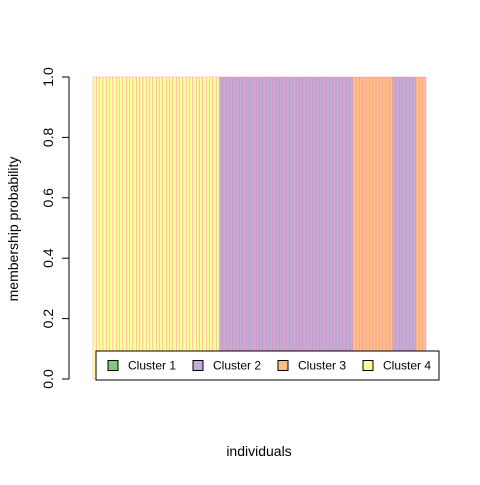 This screenshot has height=485, width=480. I want to click on y-tick-label: 0.0, so click(48, 379).